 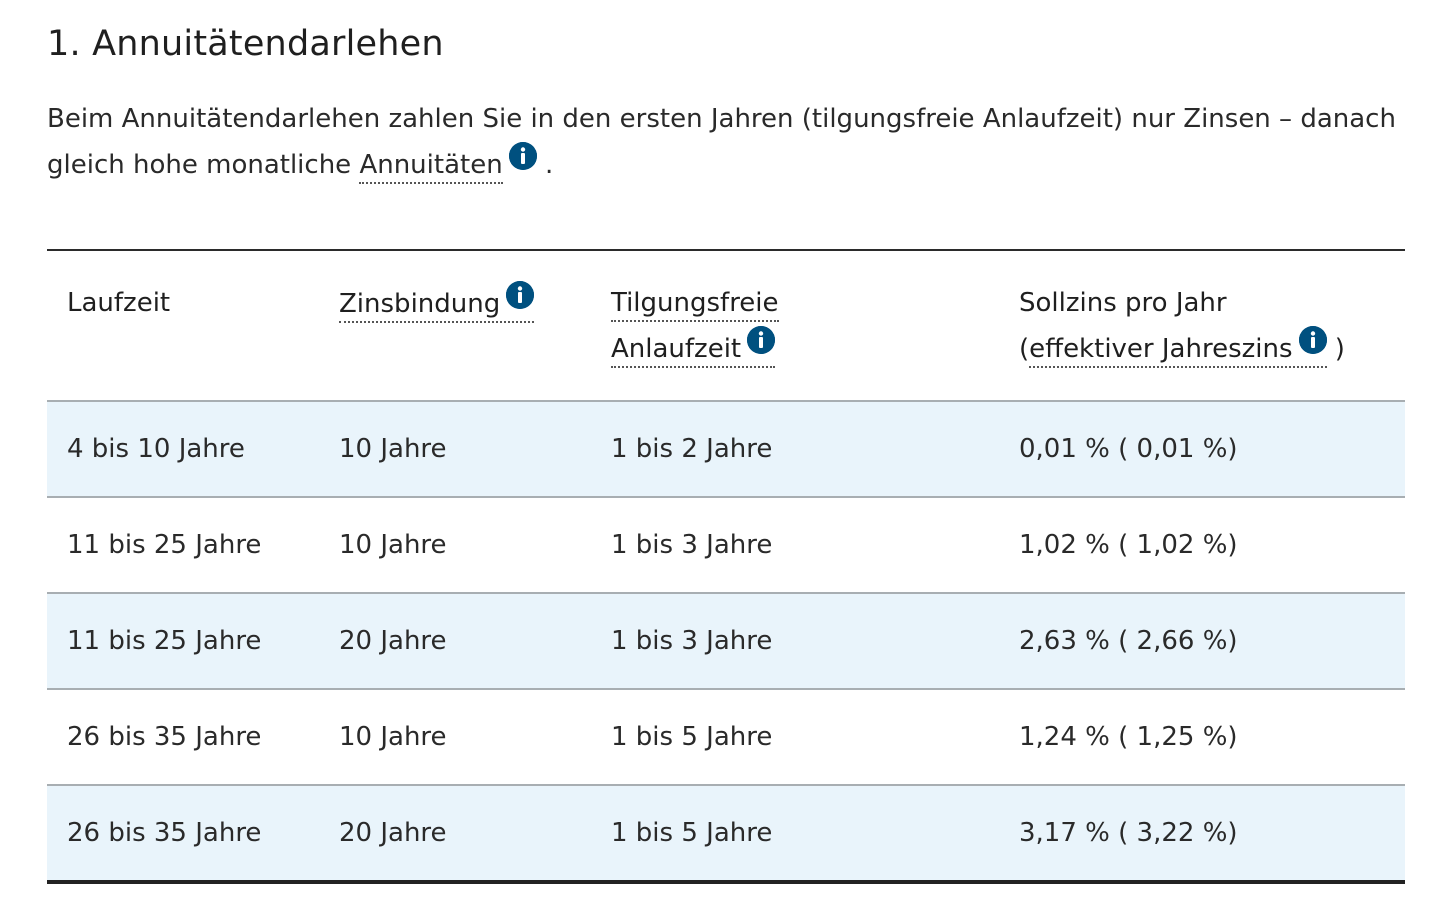 I want to click on anlaufzeit-term-link: Anlaufzeit, so click(x=693, y=347).